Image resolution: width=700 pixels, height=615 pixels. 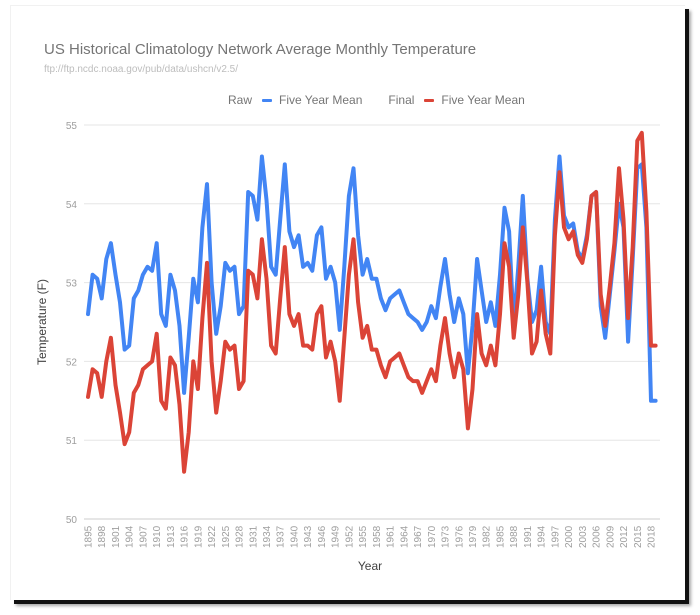 What do you see at coordinates (295, 100) in the screenshot?
I see `legend-item-raw: Raw Five Year Mean` at bounding box center [295, 100].